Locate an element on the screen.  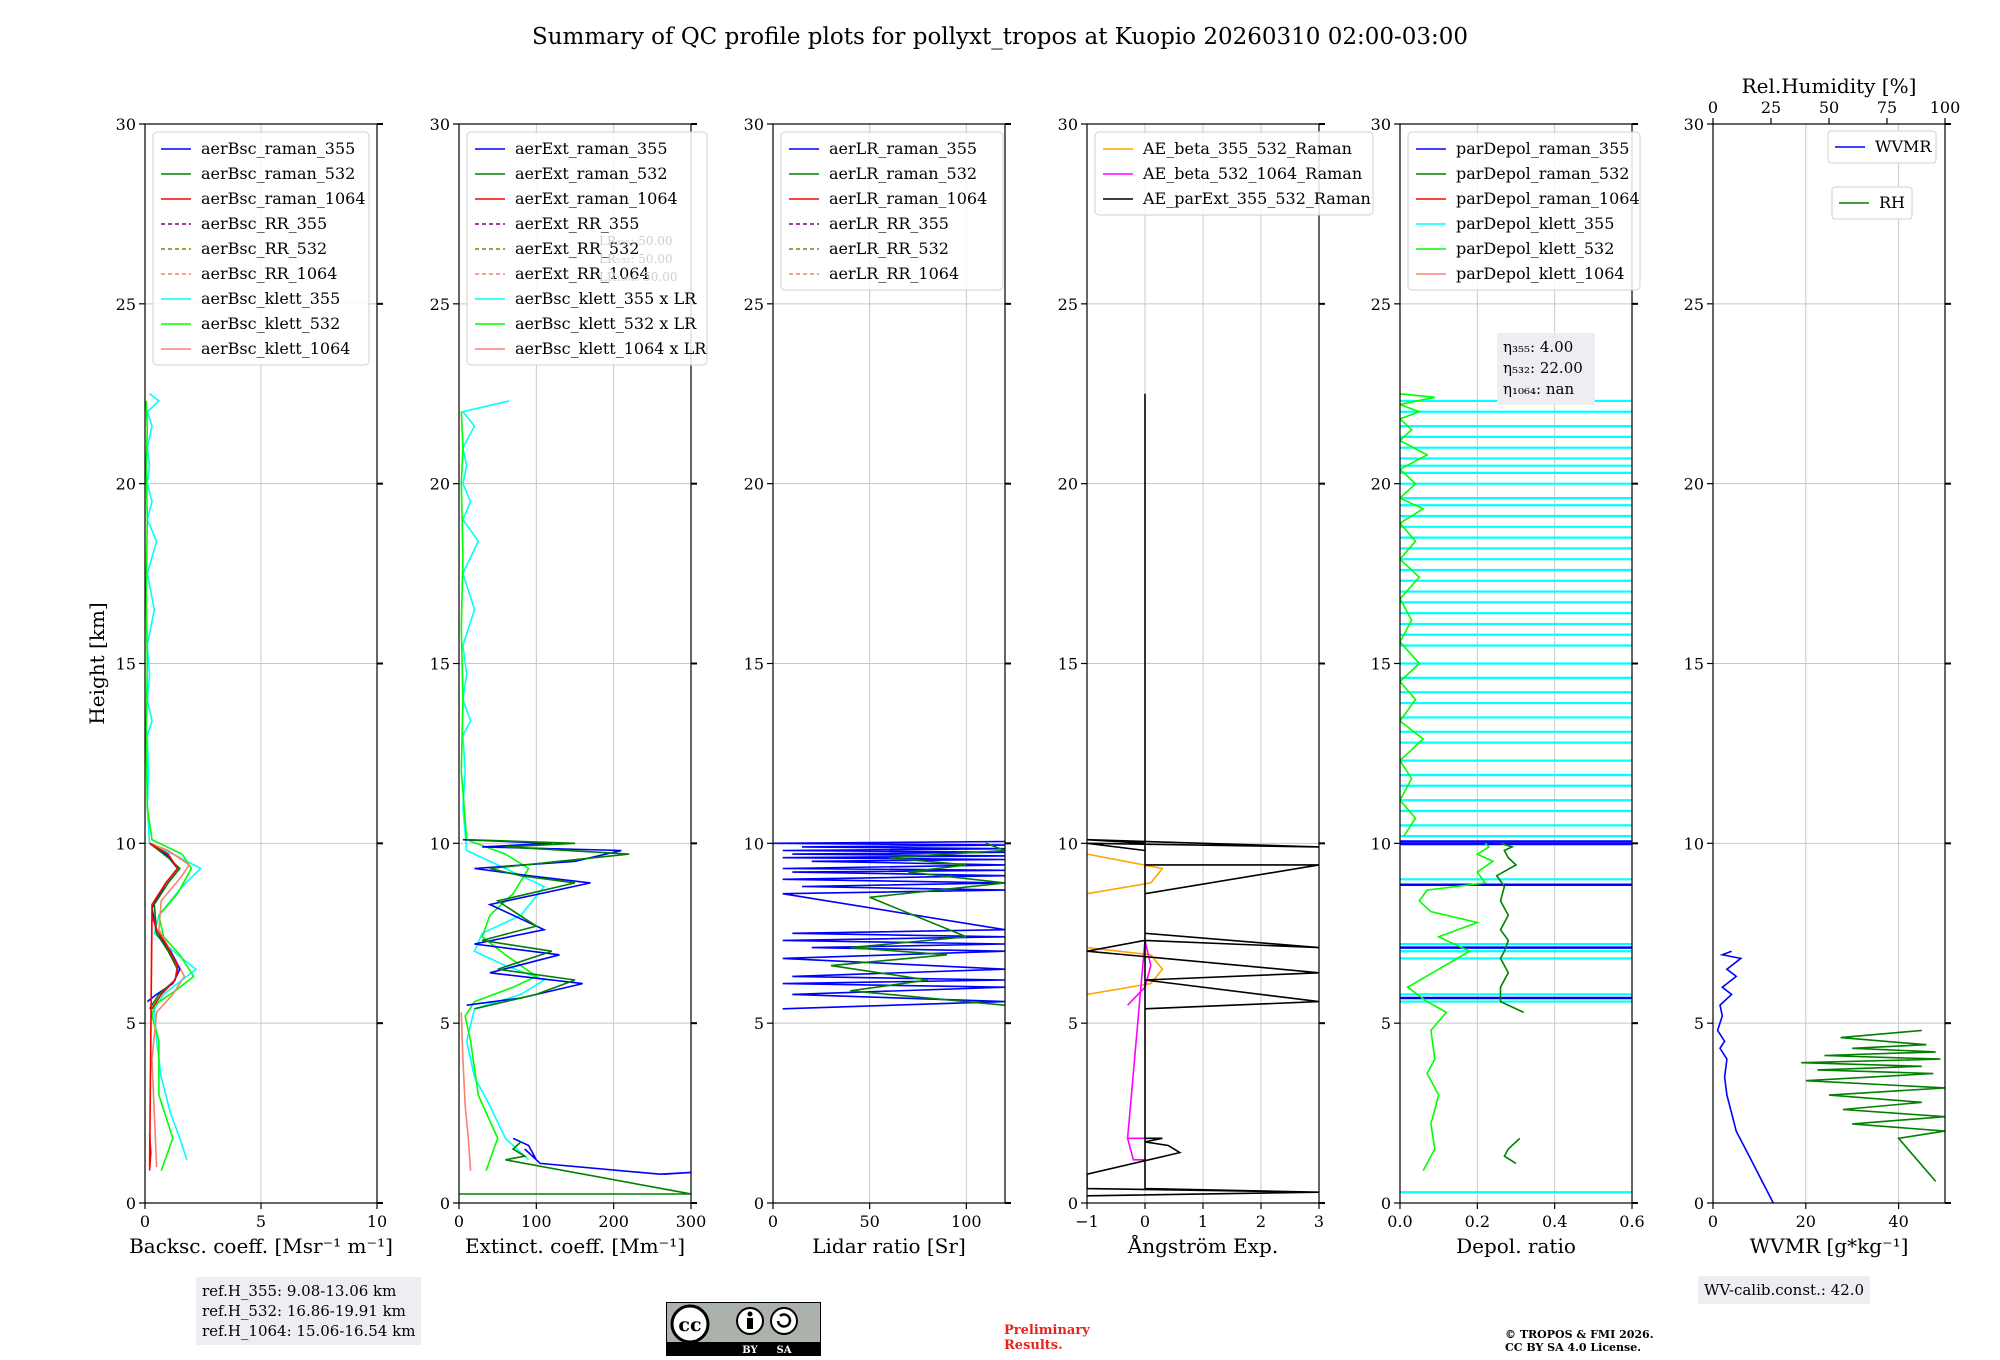
legend-label: aerExt_RR_1064 is located at coordinates (582, 273).